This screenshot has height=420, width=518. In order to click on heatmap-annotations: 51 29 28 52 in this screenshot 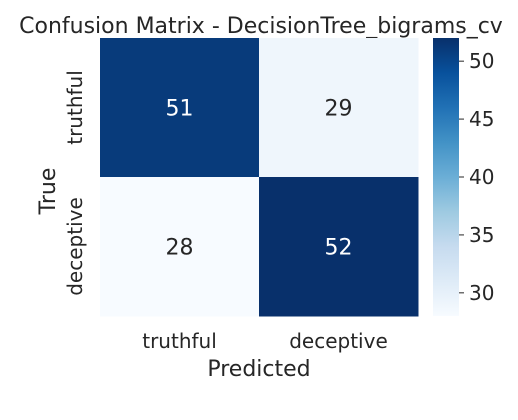, I will do `click(259, 179)`.